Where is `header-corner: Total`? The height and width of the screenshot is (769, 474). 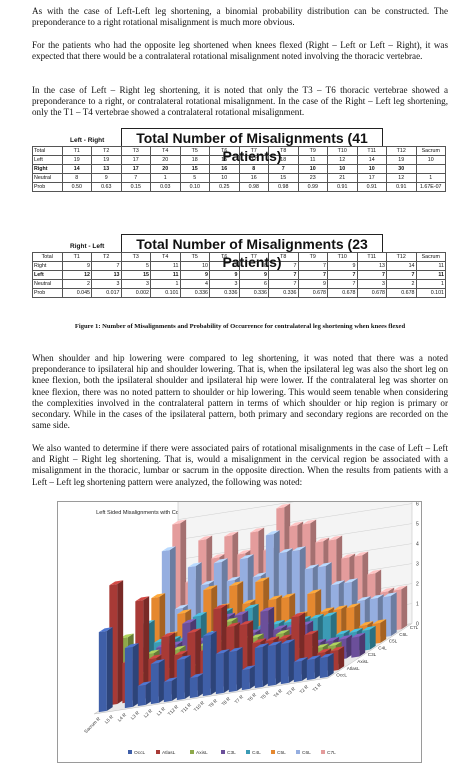
header-corner: Total is located at coordinates (47, 151).